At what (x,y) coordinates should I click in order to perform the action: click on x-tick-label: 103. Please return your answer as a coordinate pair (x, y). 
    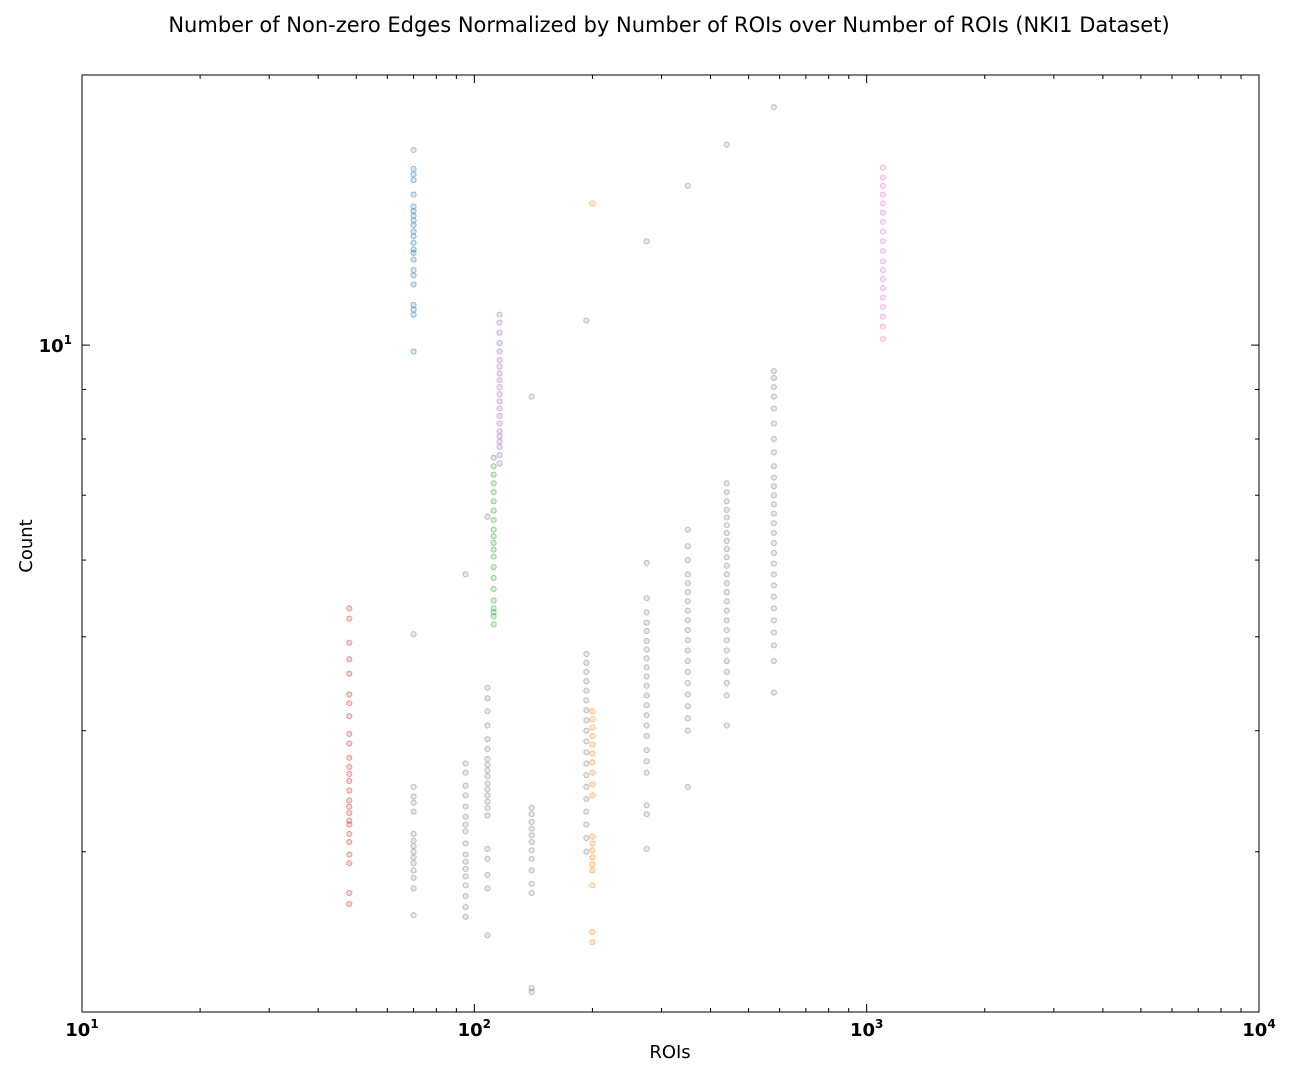
    Looking at the image, I should click on (866, 1029).